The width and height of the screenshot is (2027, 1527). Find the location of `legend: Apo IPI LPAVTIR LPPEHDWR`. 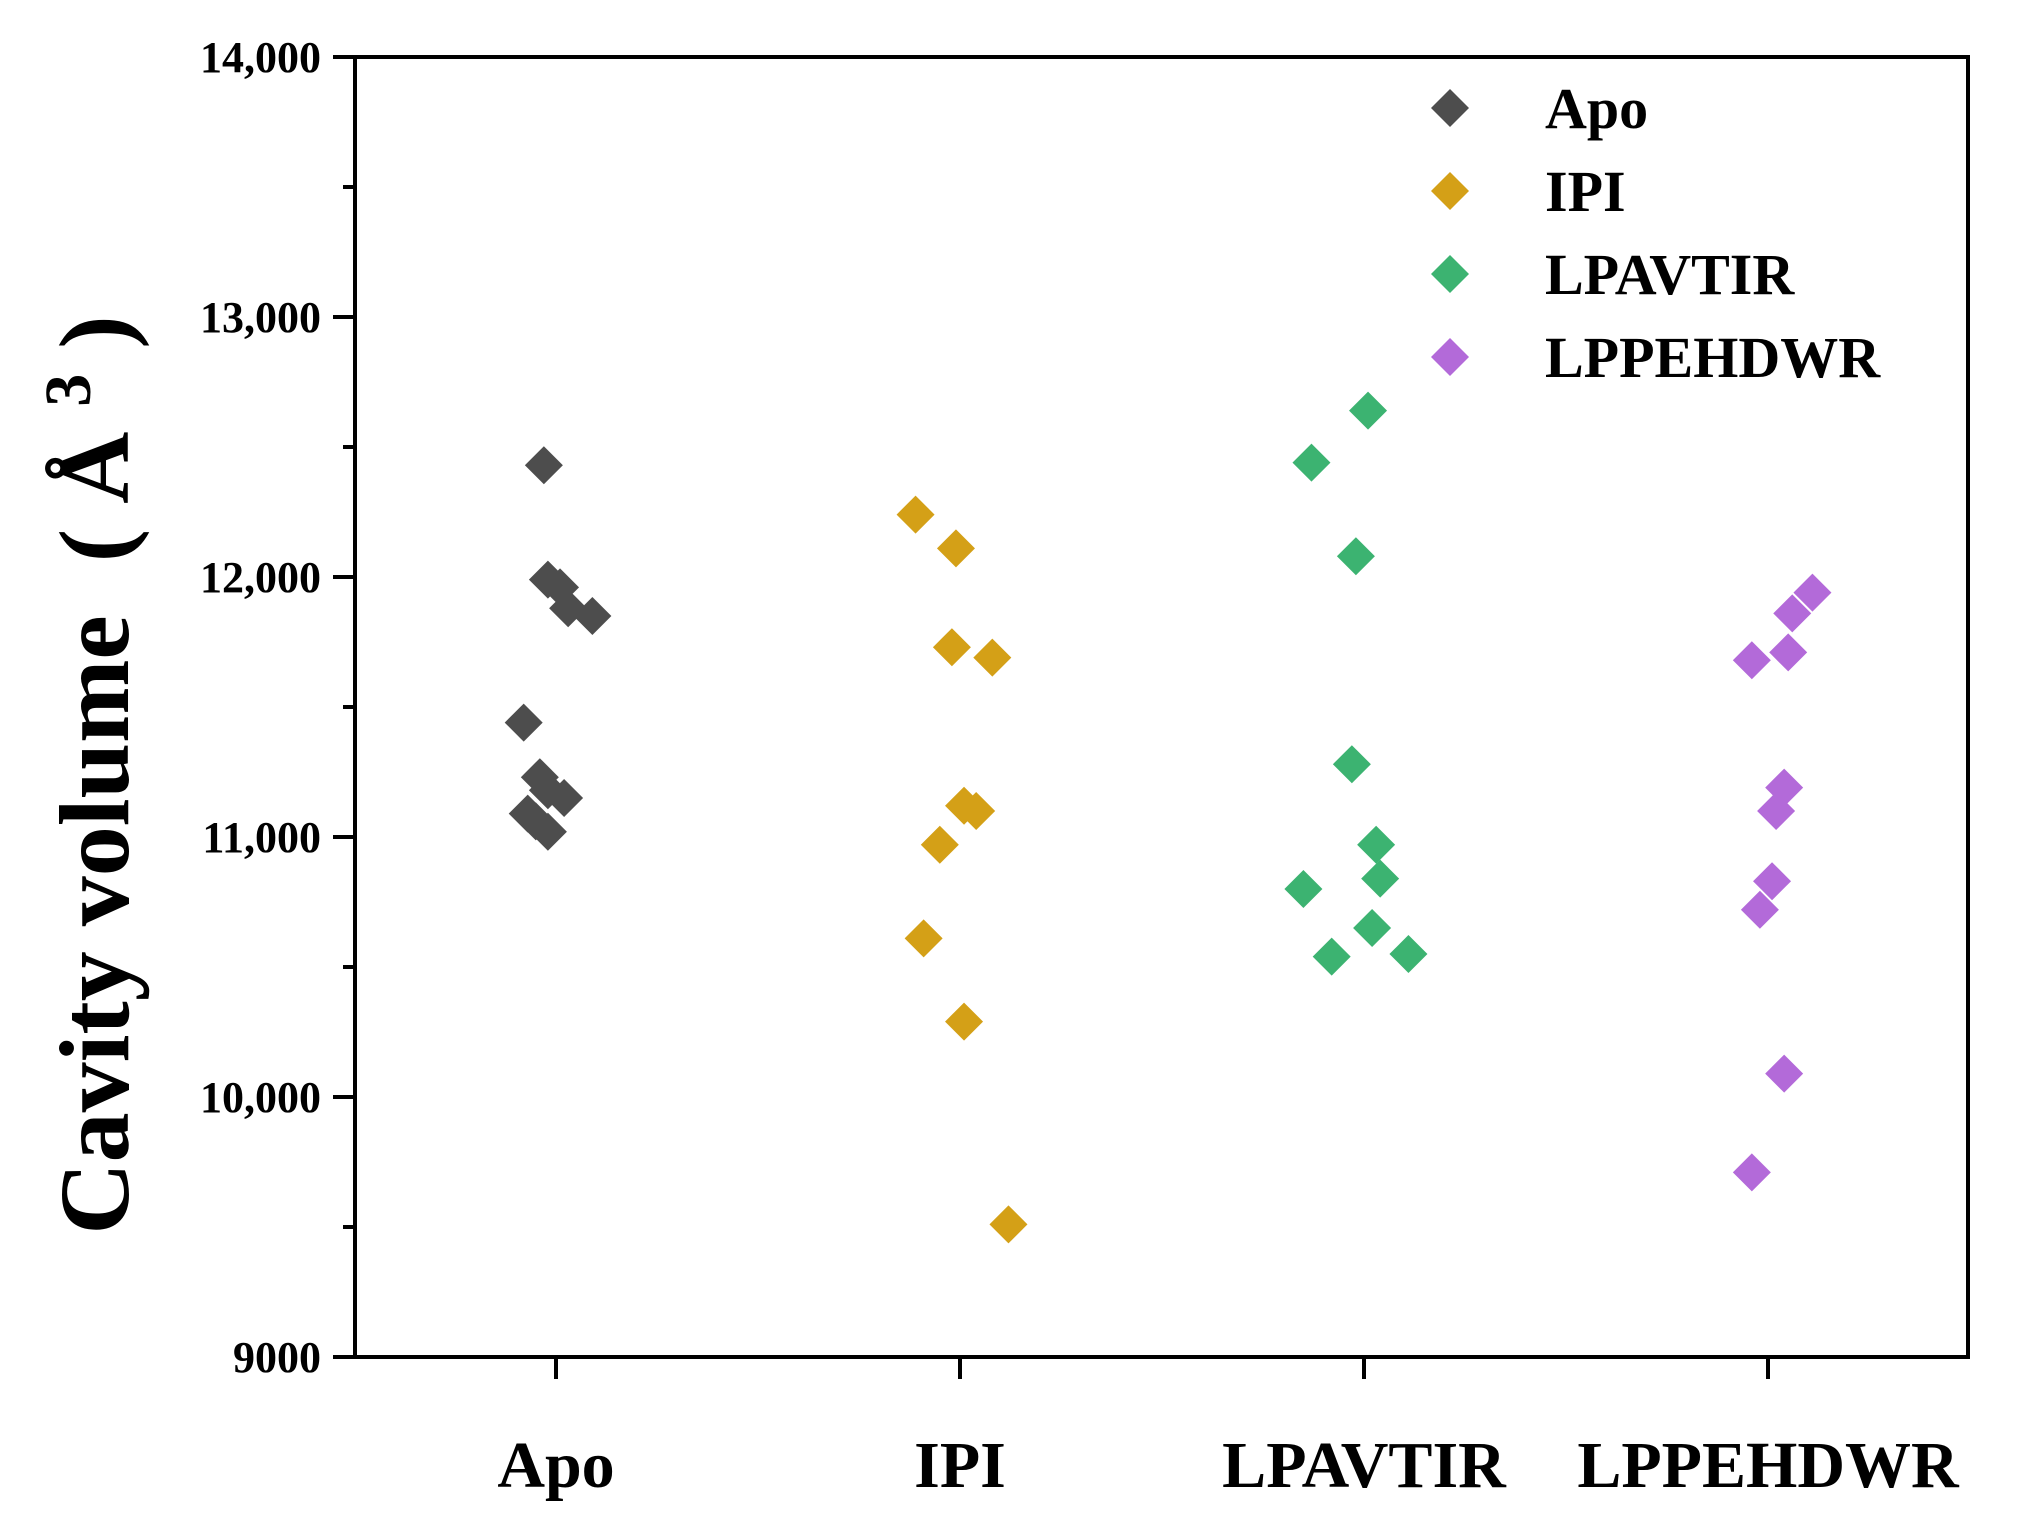

legend: Apo IPI LPAVTIR LPPEHDWR is located at coordinates (1656, 233).